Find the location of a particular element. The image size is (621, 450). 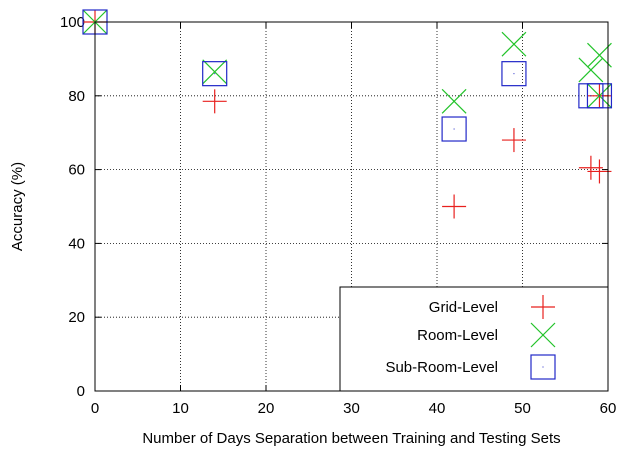

y-axis-label: Accuracy (%) is located at coordinates (17, 206).